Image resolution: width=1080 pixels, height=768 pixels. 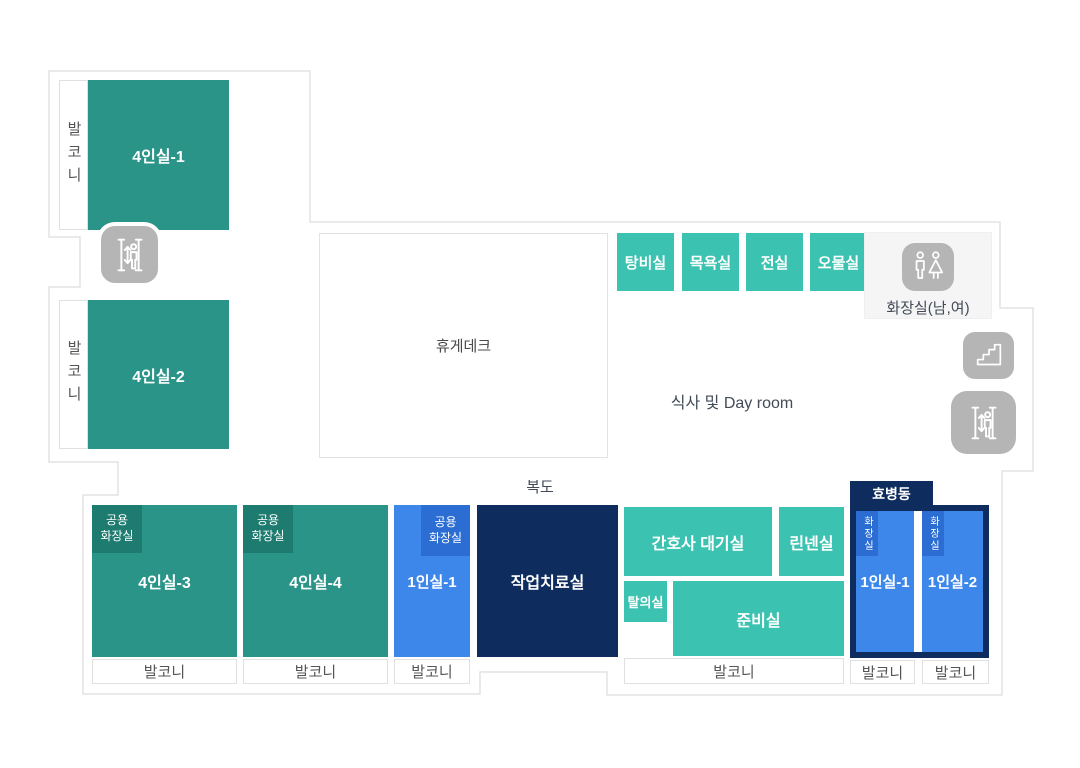 I want to click on room-waste: 오물실, so click(x=838, y=262).